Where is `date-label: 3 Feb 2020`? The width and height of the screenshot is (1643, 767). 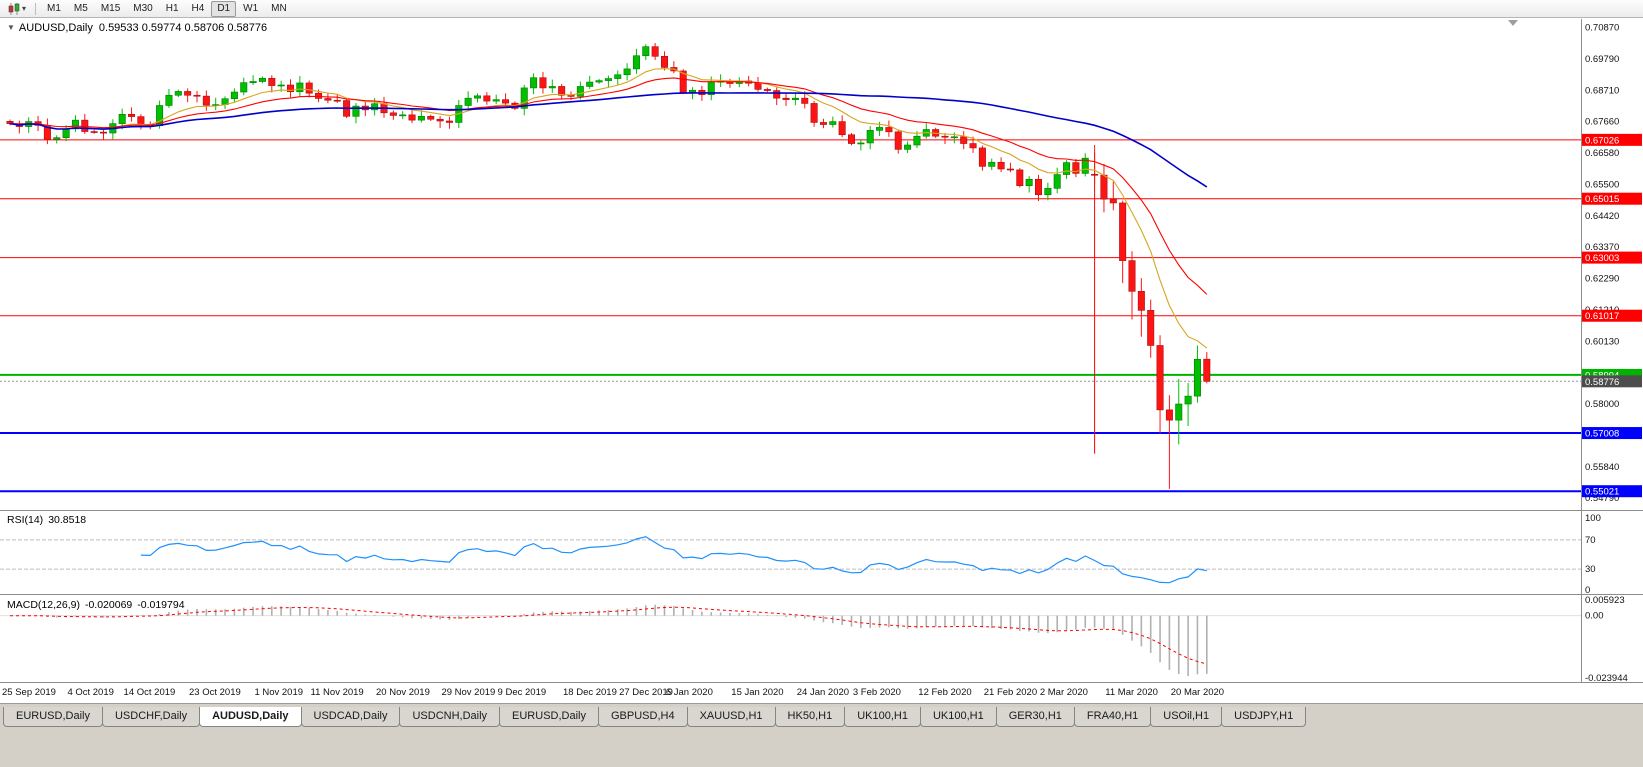
date-label: 3 Feb 2020 is located at coordinates (877, 692).